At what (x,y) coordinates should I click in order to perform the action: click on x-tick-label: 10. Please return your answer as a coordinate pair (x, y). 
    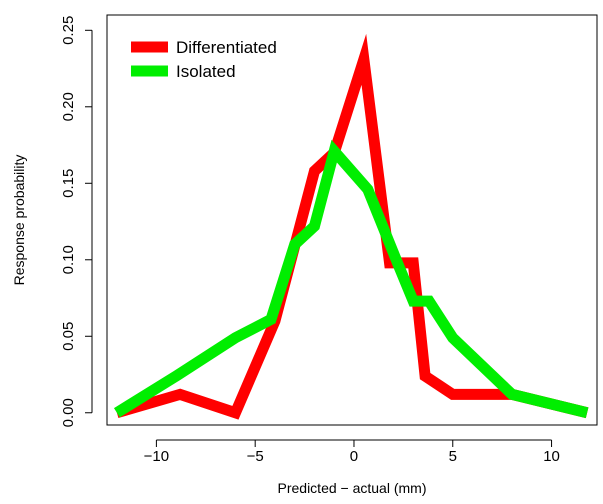
    Looking at the image, I should click on (551, 456).